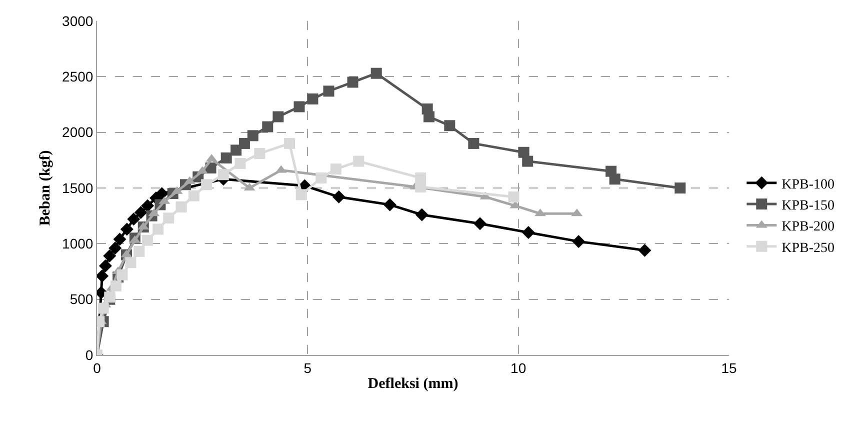  Describe the element at coordinates (78, 188) in the screenshot. I see `y-tick-label: 1500` at that location.